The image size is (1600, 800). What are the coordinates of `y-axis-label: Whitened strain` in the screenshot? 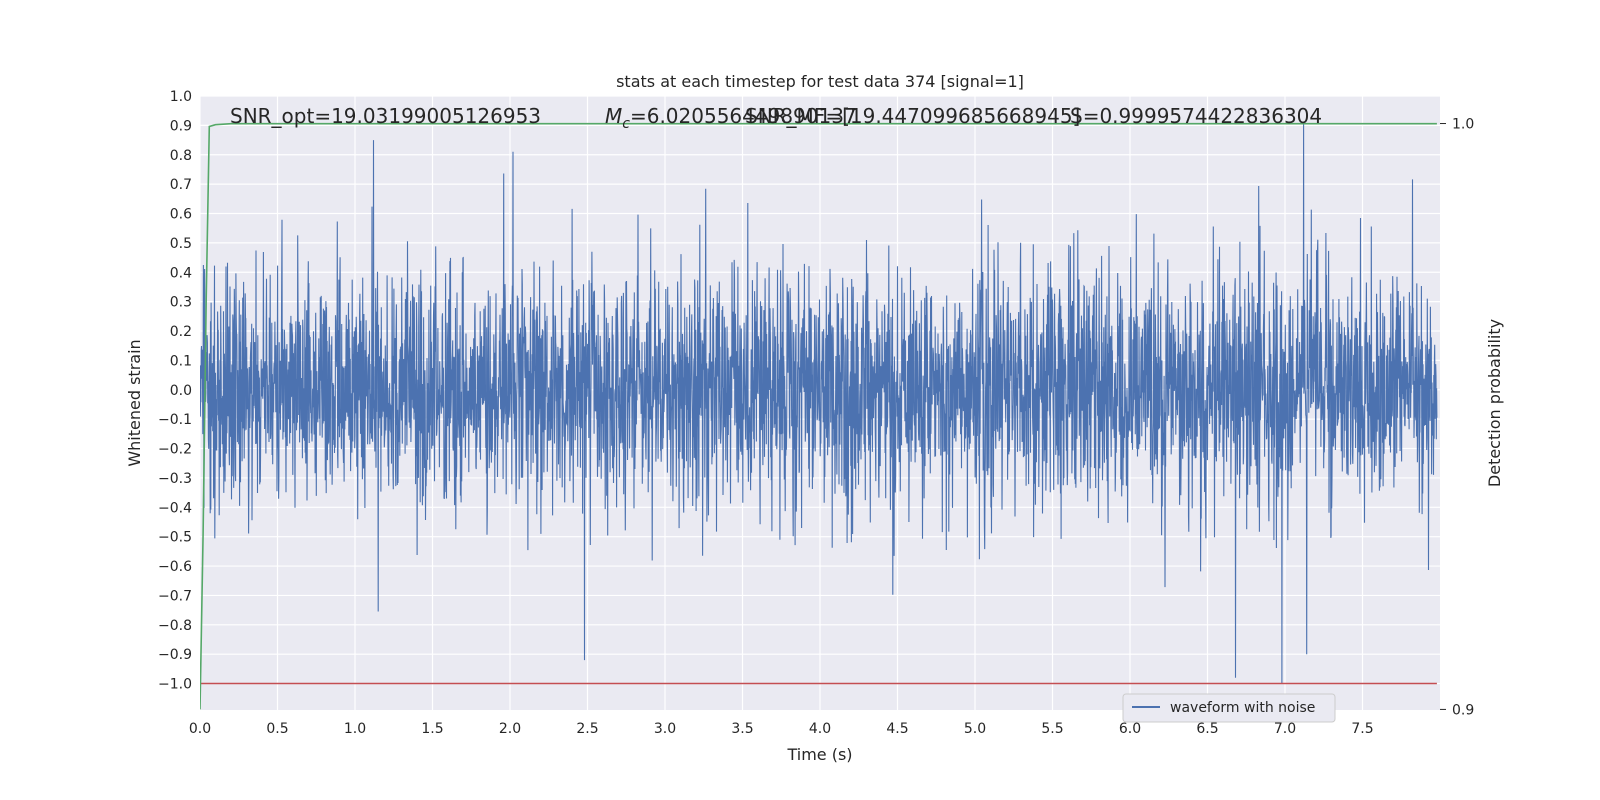 It's located at (134, 402).